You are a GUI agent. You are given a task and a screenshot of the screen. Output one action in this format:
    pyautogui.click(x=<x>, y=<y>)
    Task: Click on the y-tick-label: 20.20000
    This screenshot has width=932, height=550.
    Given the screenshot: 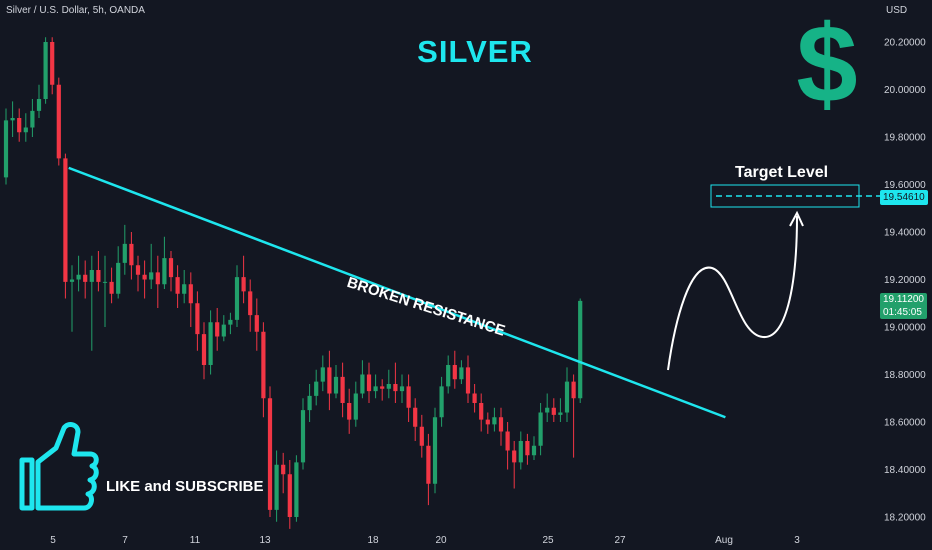 What is the action you would take?
    pyautogui.click(x=905, y=43)
    